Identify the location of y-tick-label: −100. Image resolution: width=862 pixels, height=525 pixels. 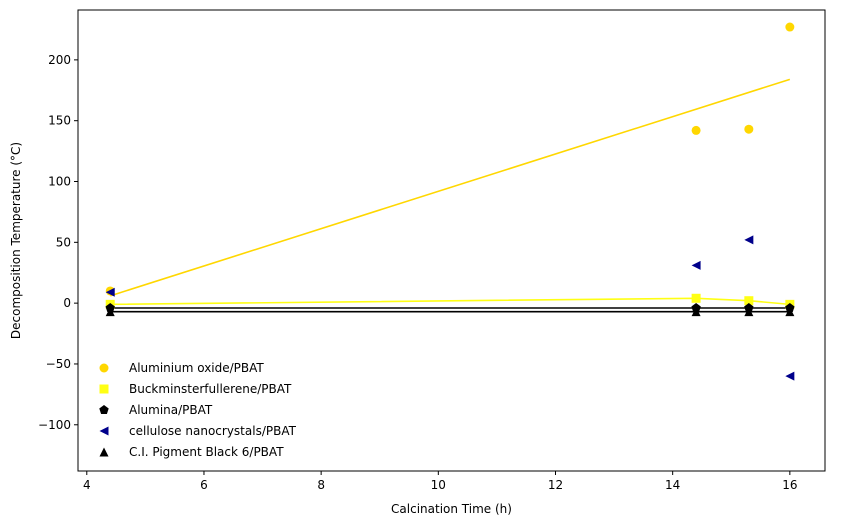
(54, 425).